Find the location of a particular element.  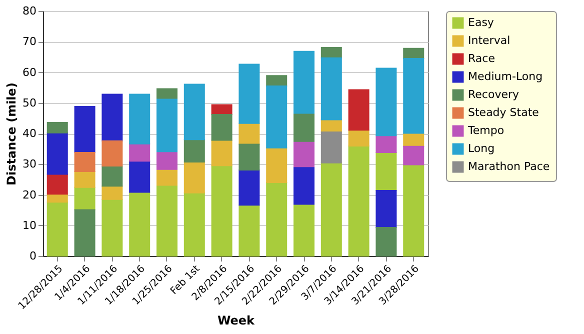

y-tick-label: 0 is located at coordinates (33, 256).